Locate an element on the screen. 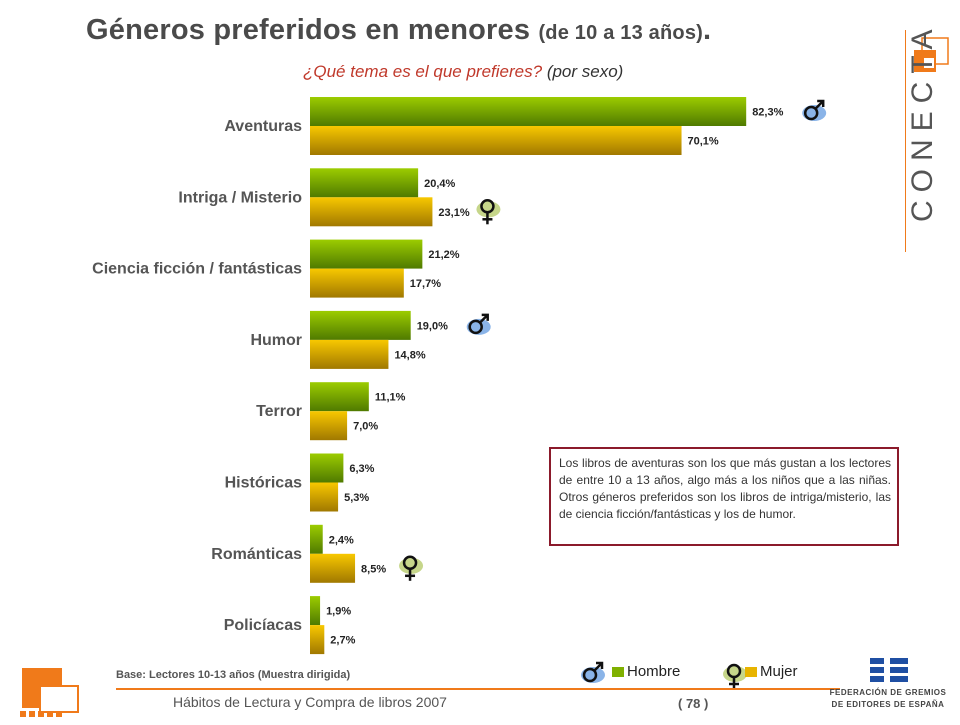  category-label: Históricas is located at coordinates (263, 483).